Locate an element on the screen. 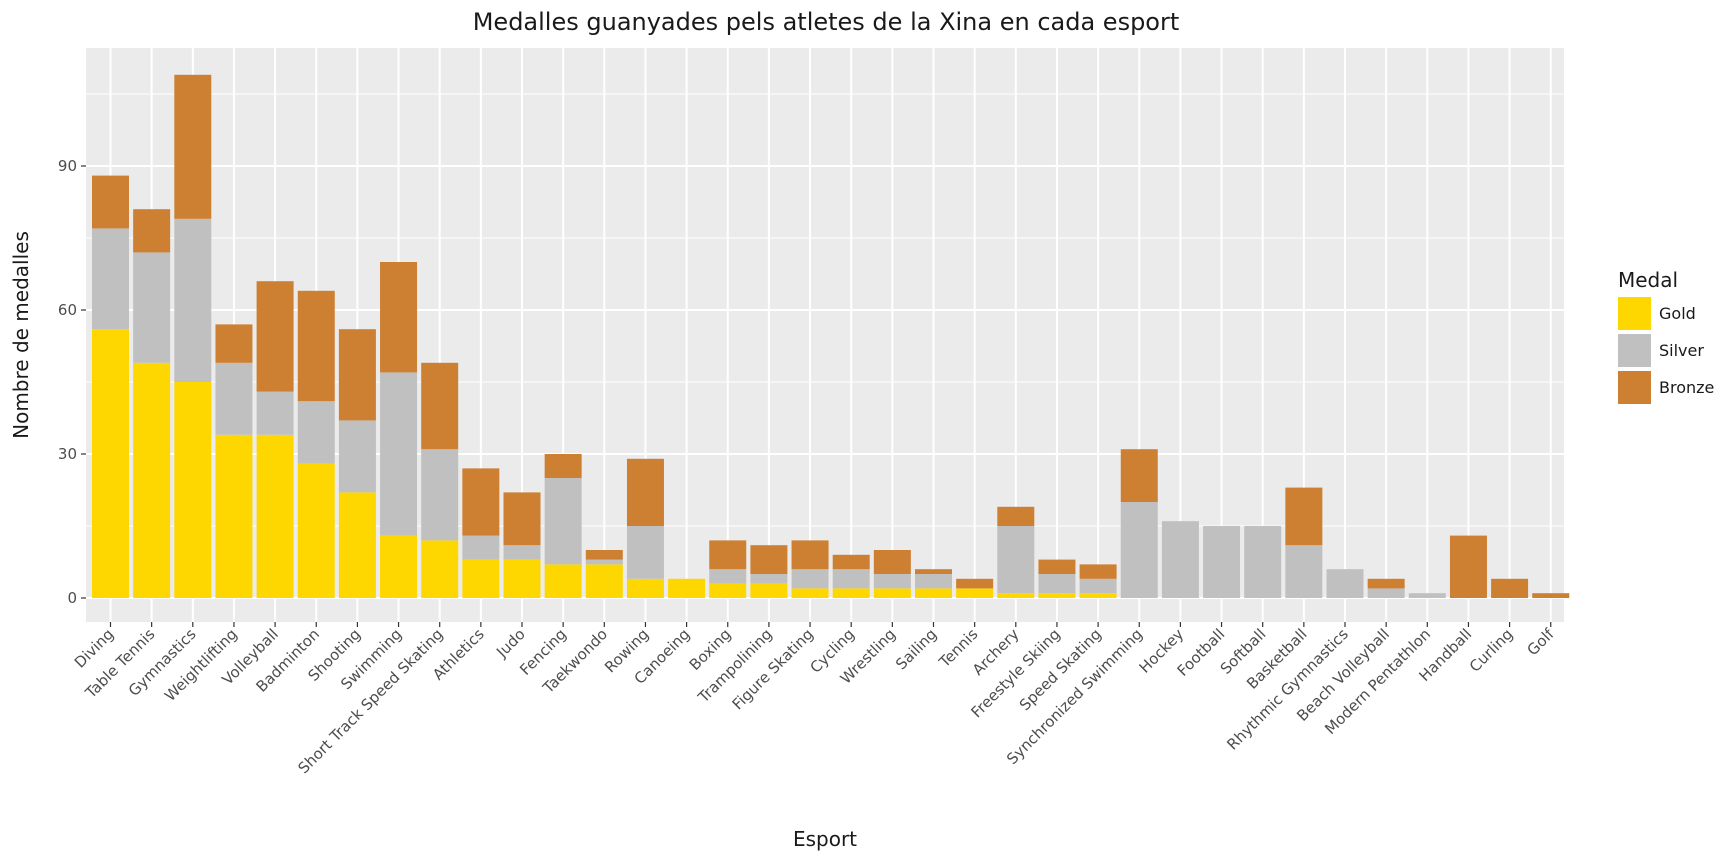  y-axis-ticks: 0 30 60 90 is located at coordinates (72, 382).